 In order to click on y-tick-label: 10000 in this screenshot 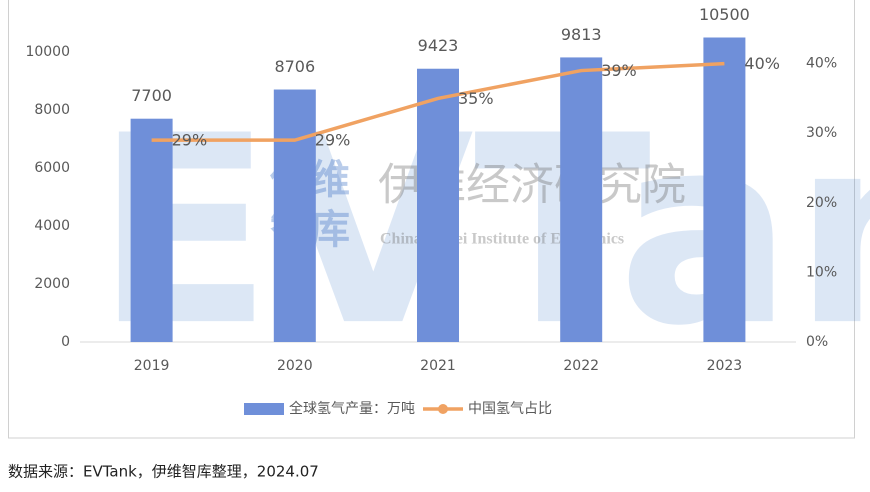, I will do `click(47, 52)`.